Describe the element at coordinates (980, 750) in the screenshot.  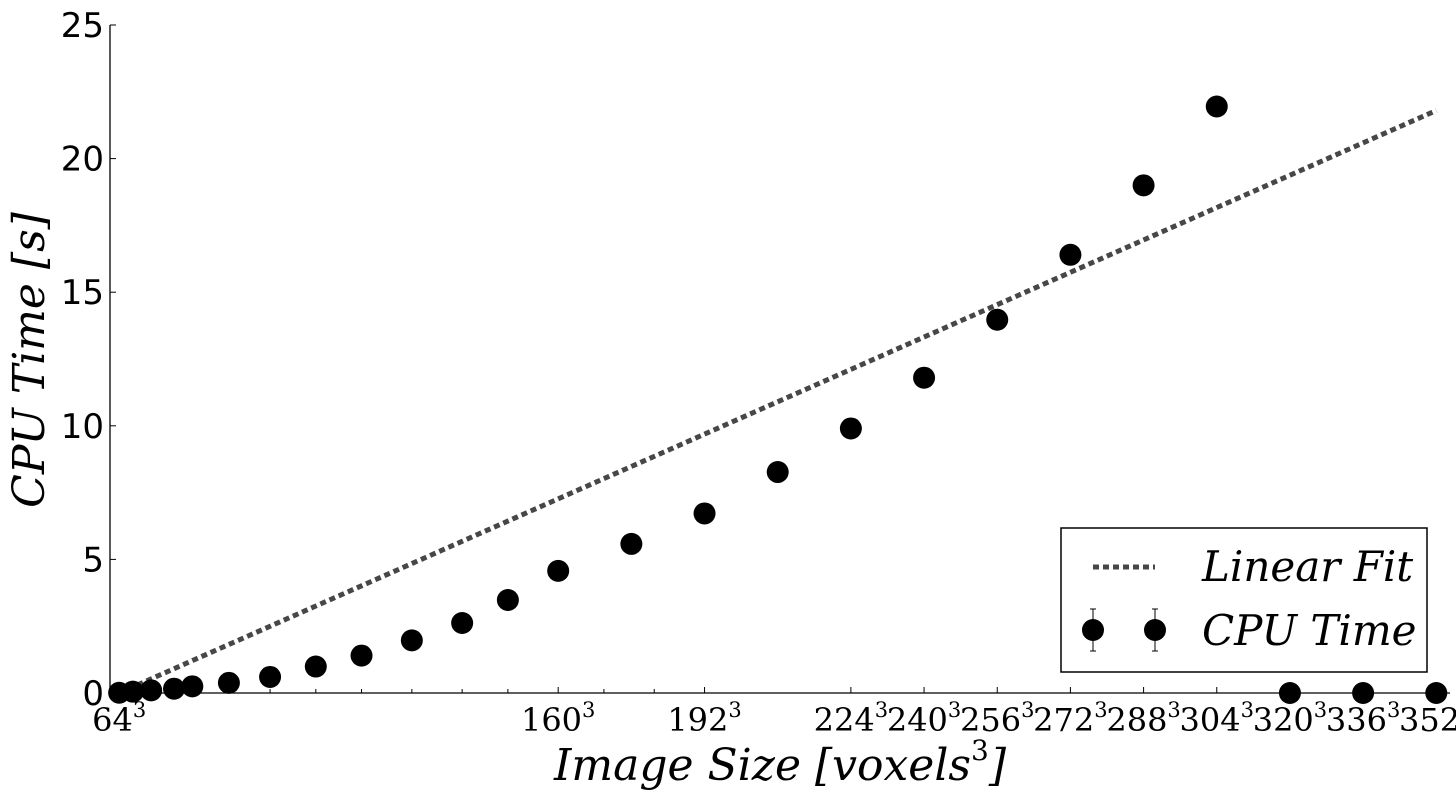
I see `x-axis-label-exponent: 3` at that location.